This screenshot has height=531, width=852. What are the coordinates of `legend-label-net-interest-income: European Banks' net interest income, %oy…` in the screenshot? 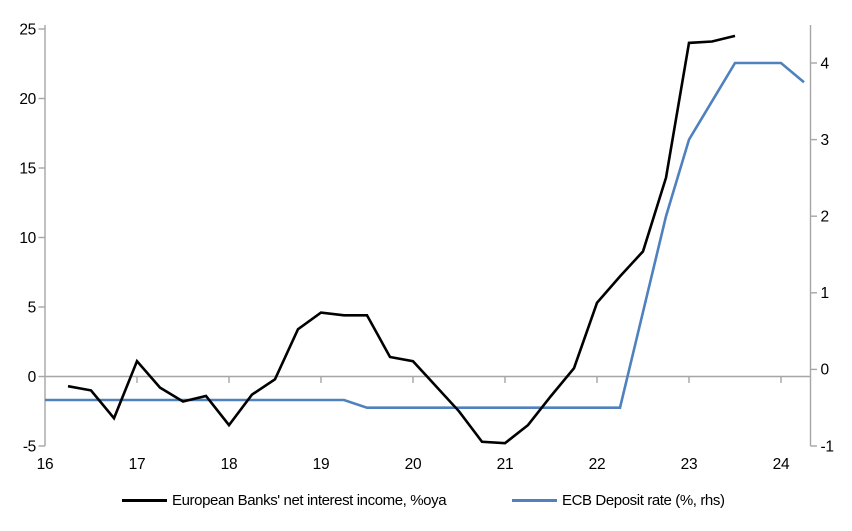 It's located at (309, 500).